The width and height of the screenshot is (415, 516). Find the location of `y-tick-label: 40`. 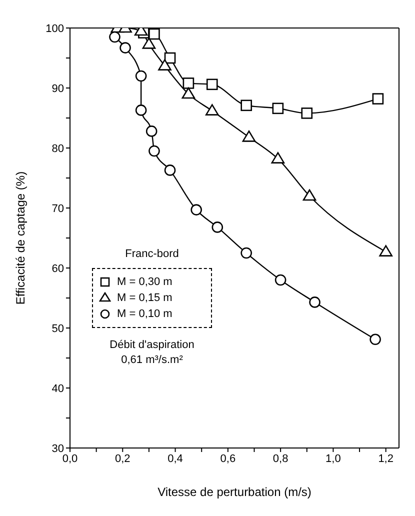

y-tick-label: 40 is located at coordinates (58, 388).